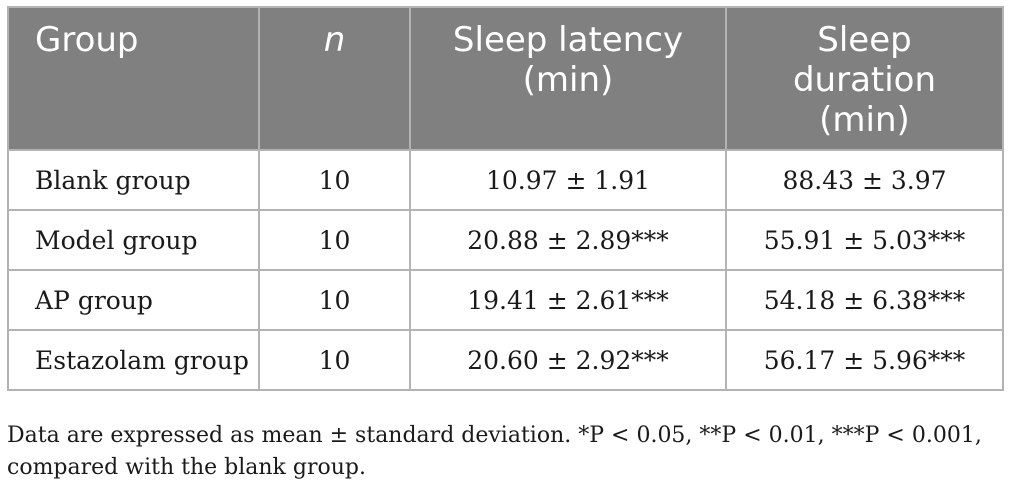 This screenshot has height=492, width=1010. I want to click on header-group-label: Group, so click(87, 40).